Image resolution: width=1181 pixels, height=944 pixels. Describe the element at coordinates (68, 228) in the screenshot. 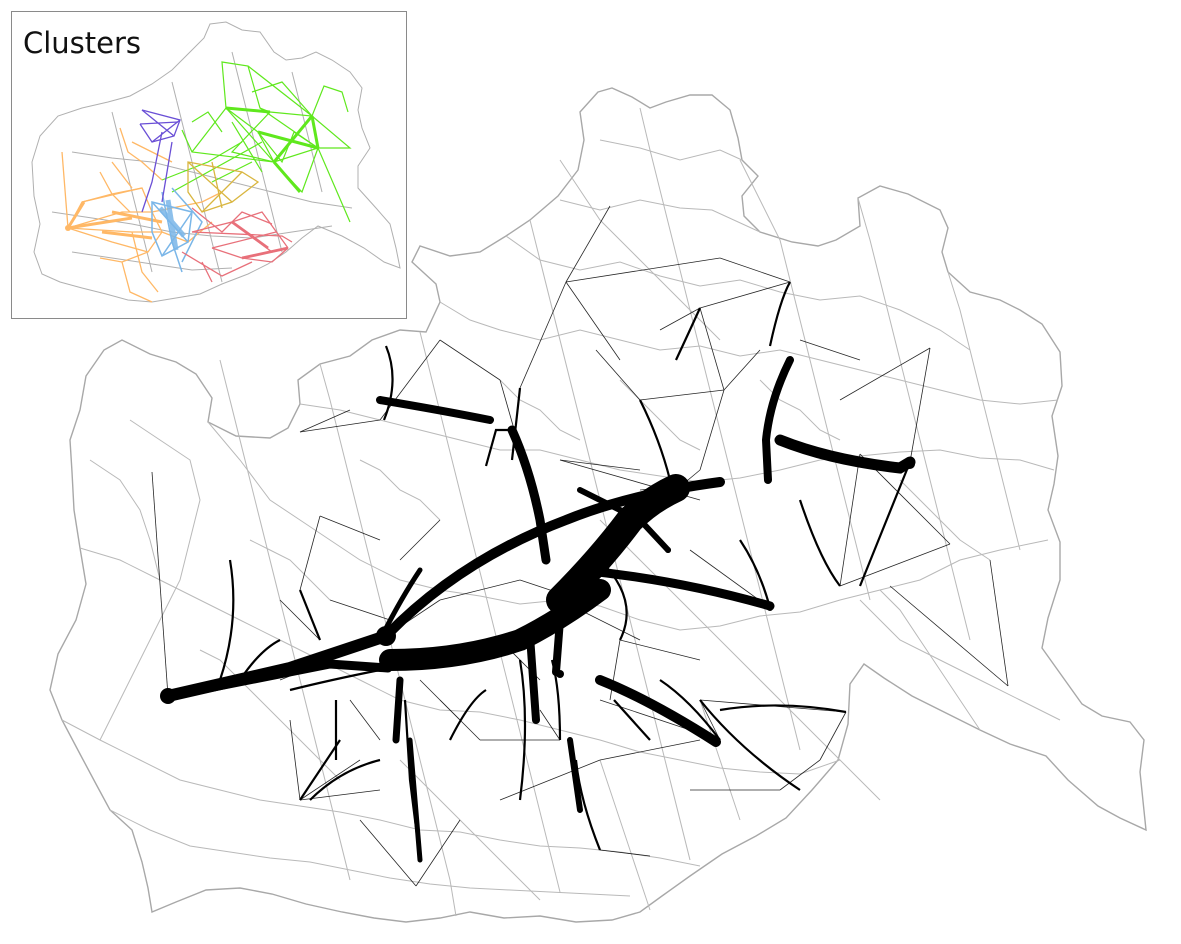

I see `cluster-orange-hub` at that location.